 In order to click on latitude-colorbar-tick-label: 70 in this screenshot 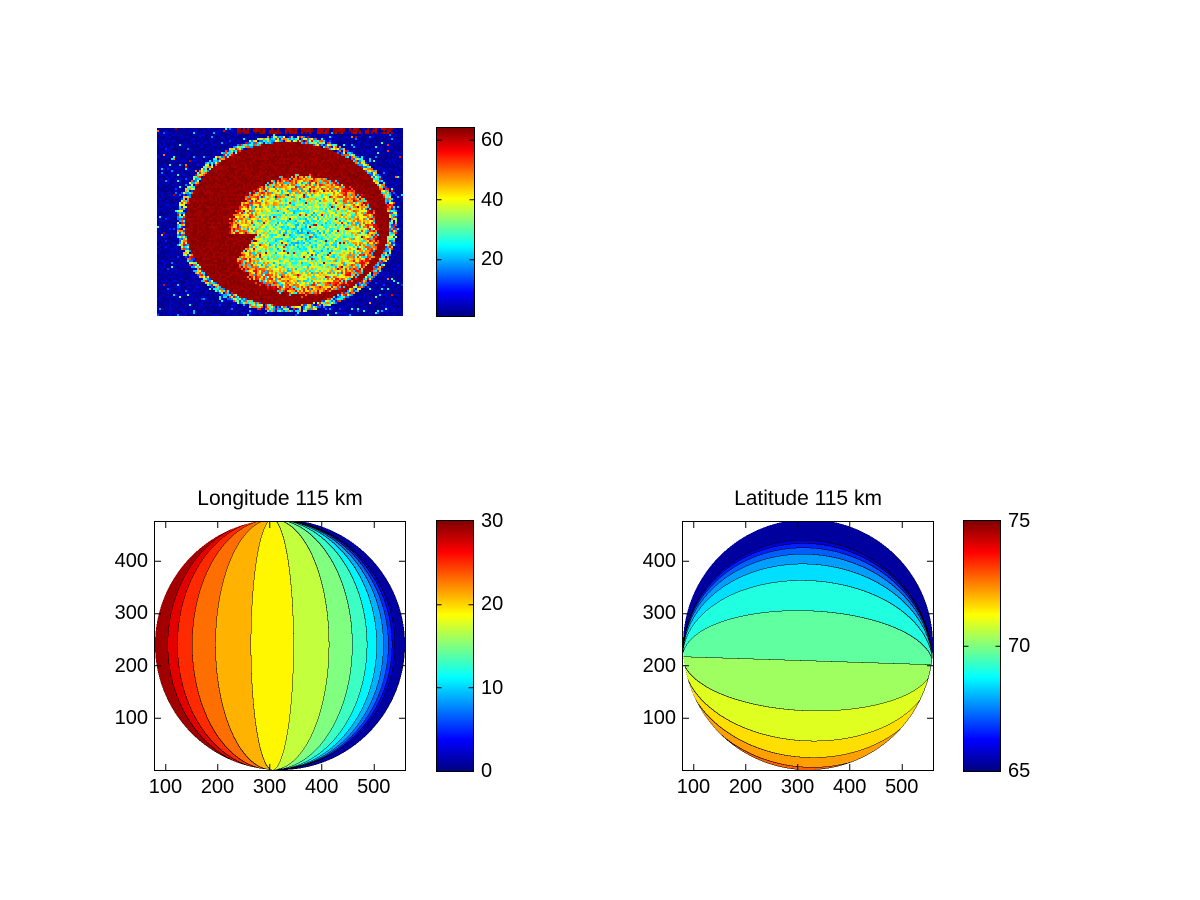, I will do `click(1019, 646)`.